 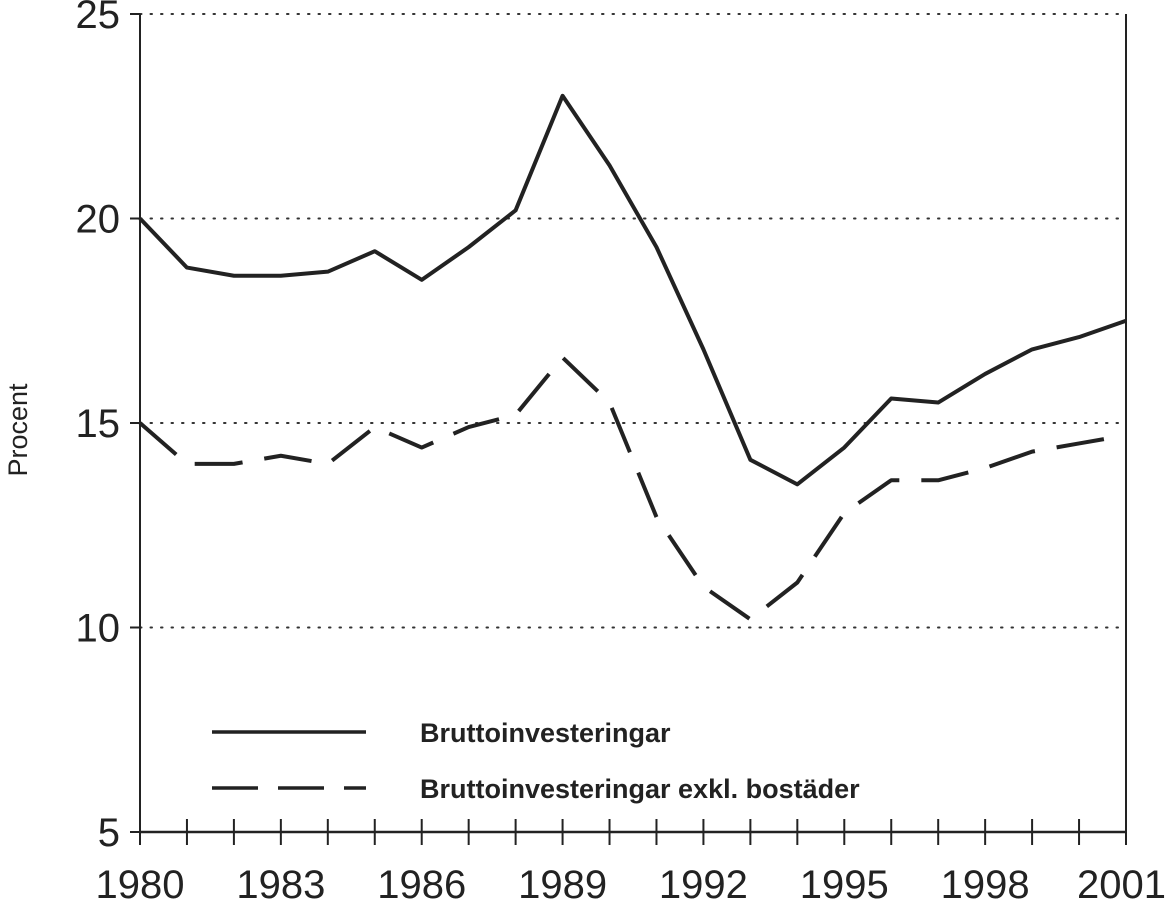 What do you see at coordinates (98, 220) in the screenshot?
I see `y-tick-label: 20` at bounding box center [98, 220].